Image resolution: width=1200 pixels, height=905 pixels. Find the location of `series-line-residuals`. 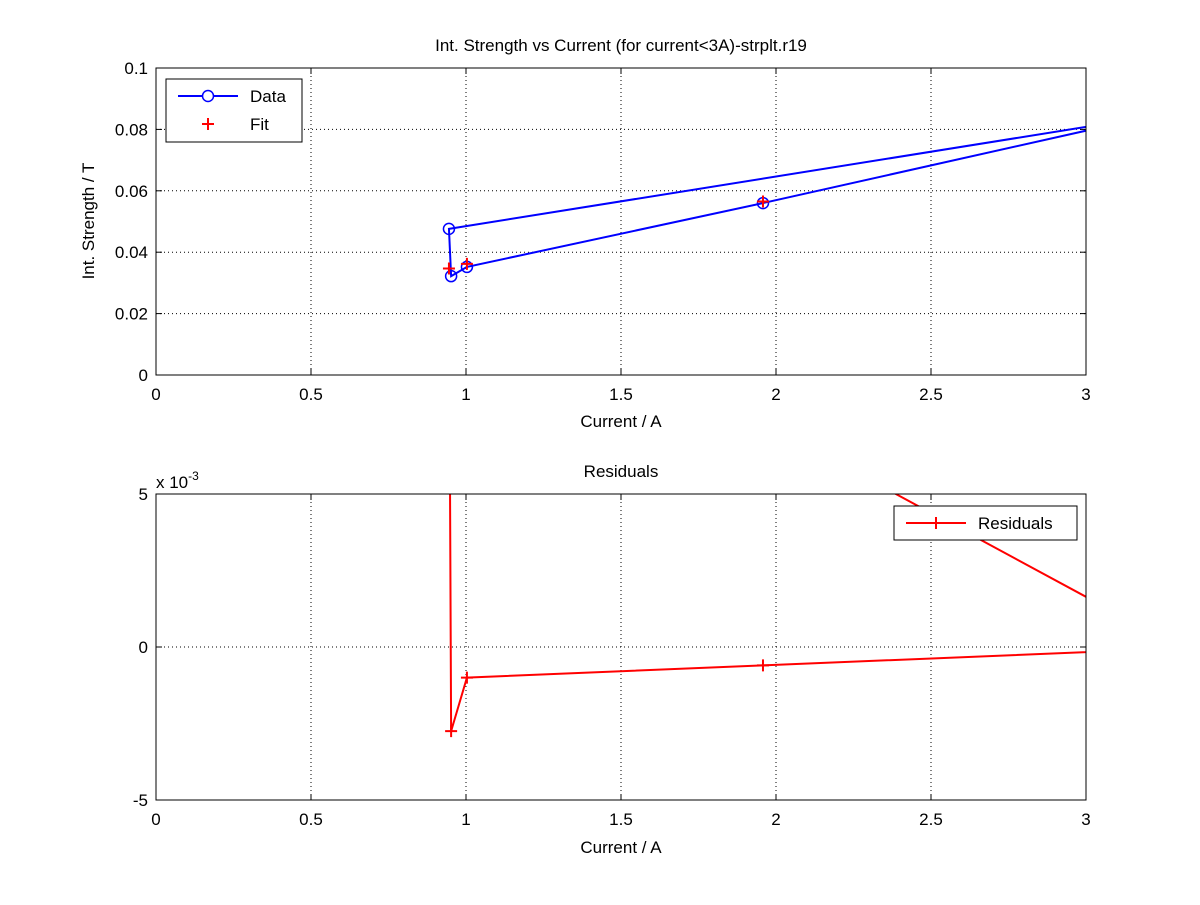

series-line-residuals is located at coordinates (767, 613).